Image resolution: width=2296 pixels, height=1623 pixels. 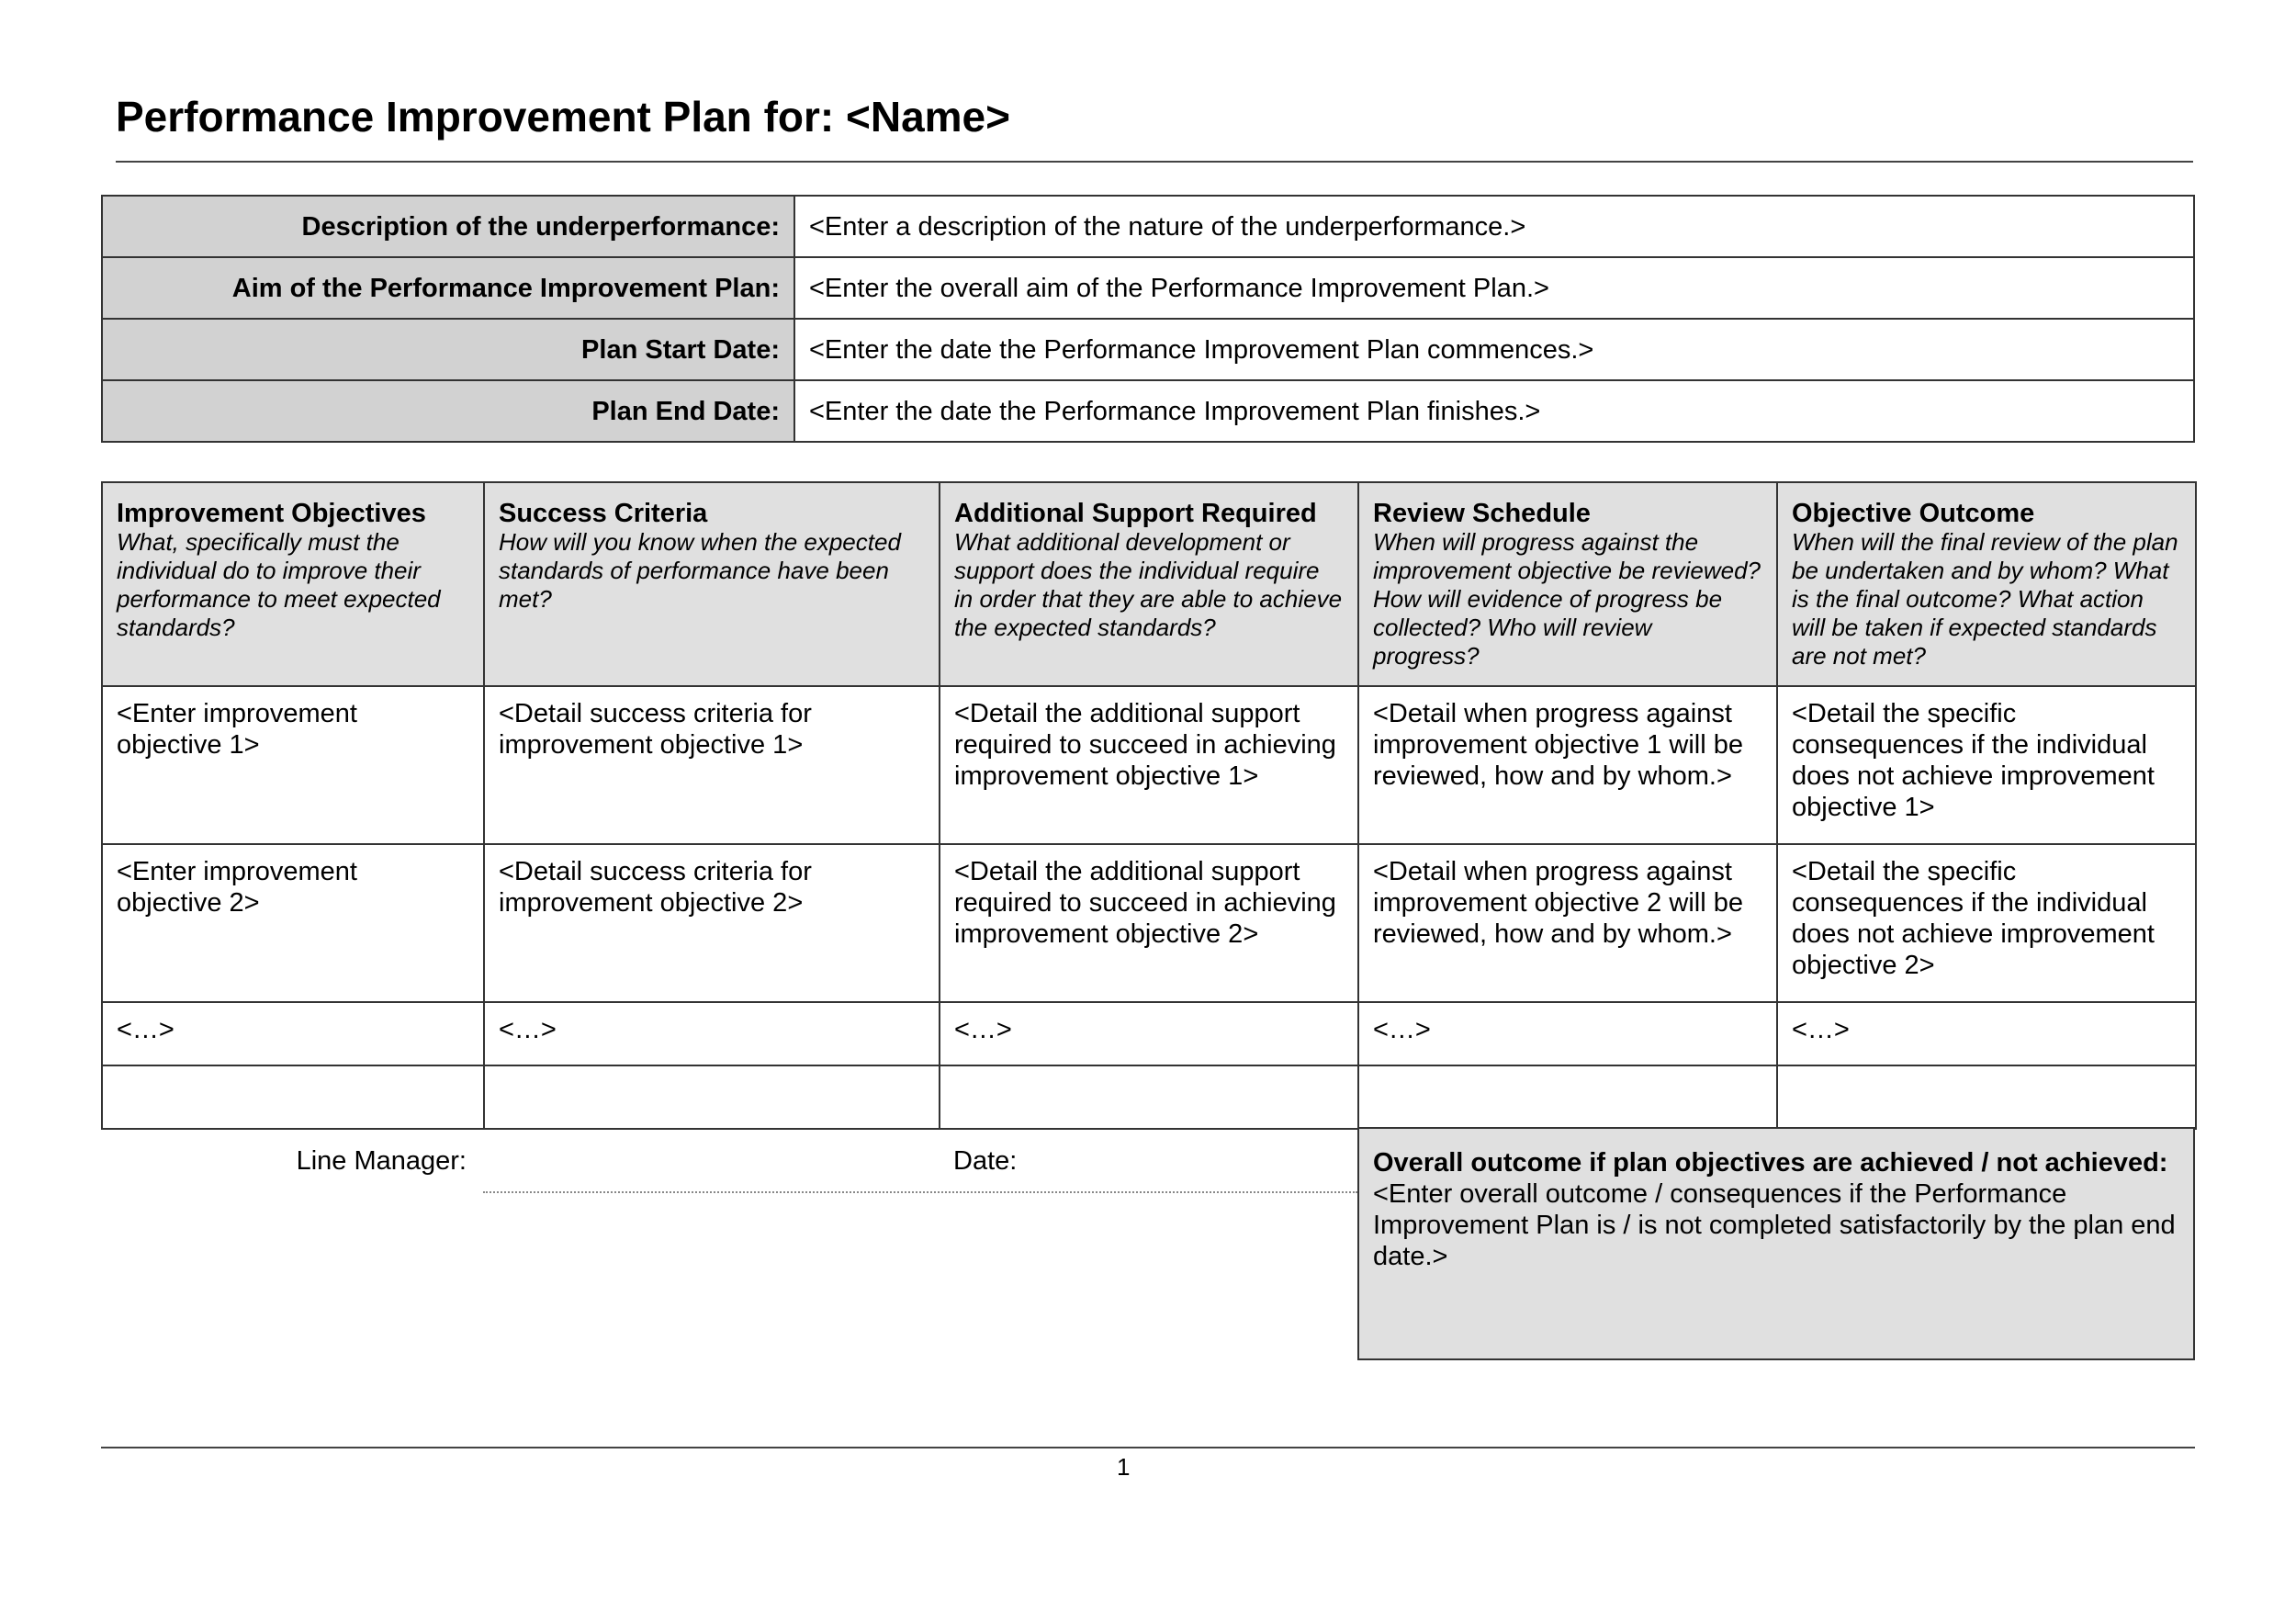 I want to click on signature-line, so click(x=920, y=1192).